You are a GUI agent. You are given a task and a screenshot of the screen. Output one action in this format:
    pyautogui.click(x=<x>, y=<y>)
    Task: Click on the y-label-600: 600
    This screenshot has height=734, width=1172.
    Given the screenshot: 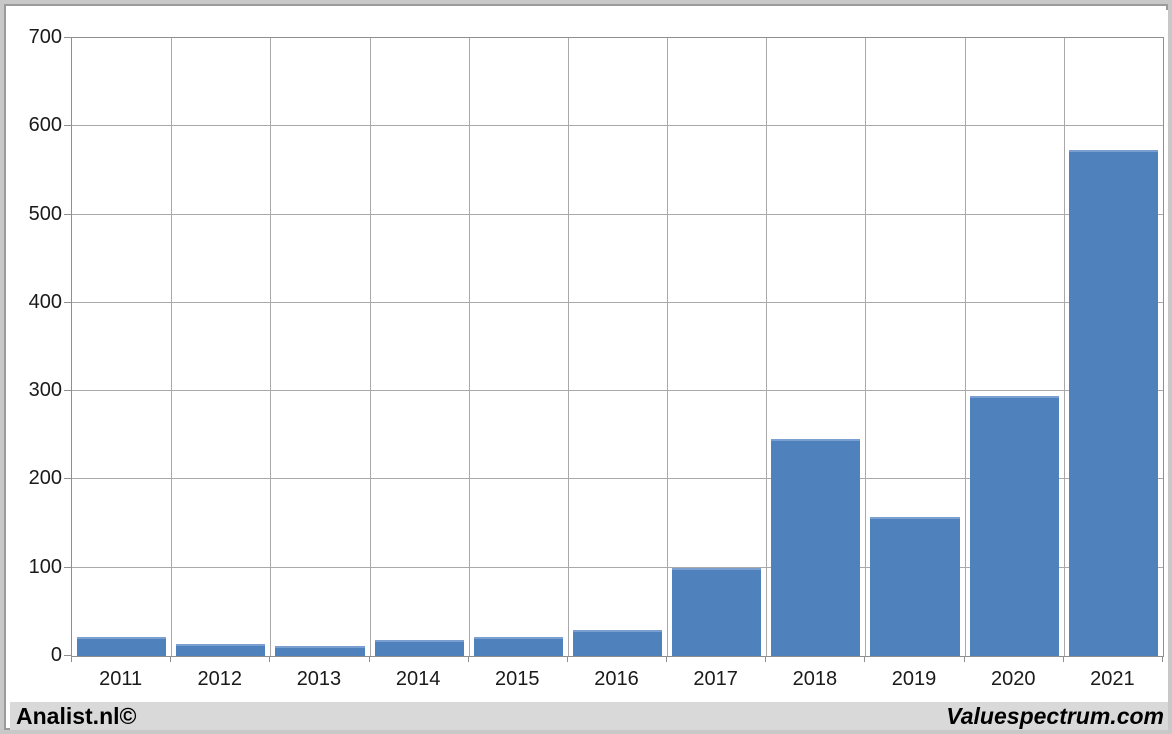 What is the action you would take?
    pyautogui.click(x=45, y=125)
    